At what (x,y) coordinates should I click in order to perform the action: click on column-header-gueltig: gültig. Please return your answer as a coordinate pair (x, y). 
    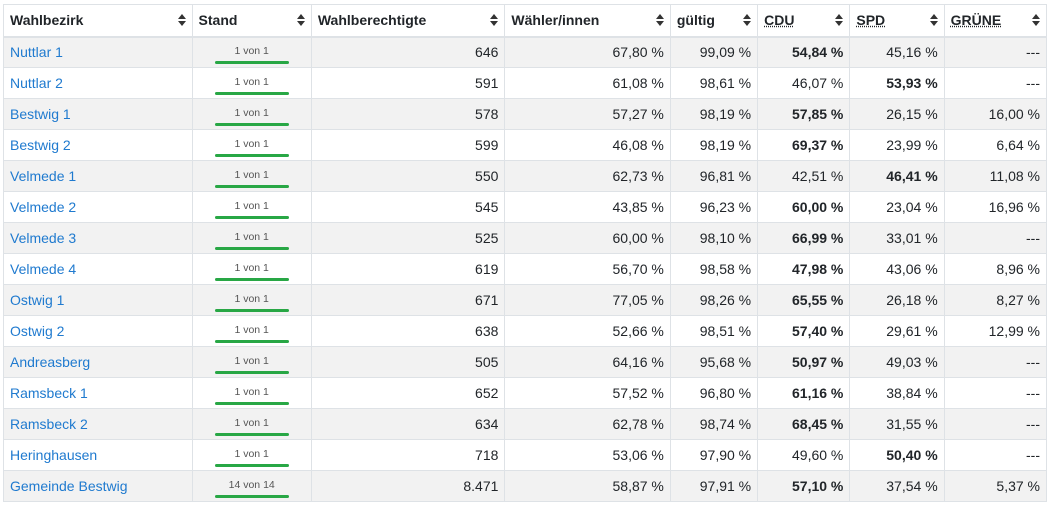
    Looking at the image, I should click on (713, 21).